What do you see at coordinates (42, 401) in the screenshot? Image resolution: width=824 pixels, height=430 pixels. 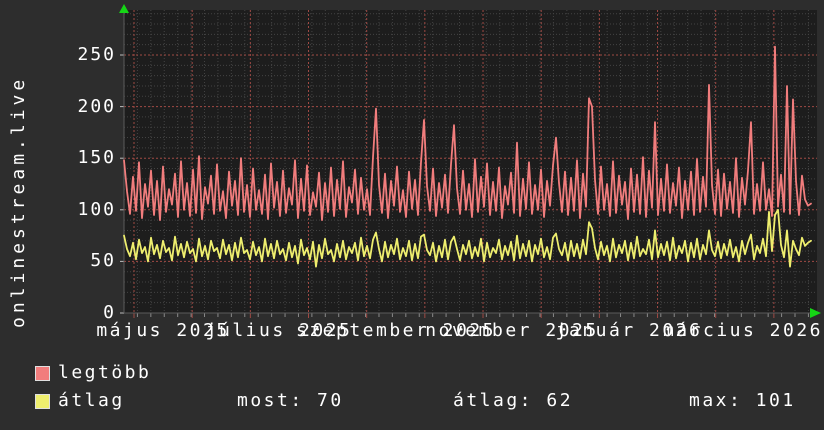 I see `legend-swatch-atlag` at bounding box center [42, 401].